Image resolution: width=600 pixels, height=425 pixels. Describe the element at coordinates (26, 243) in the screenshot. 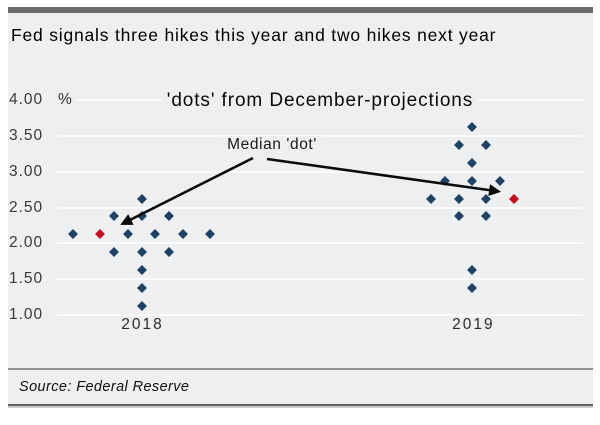

I see `y-axis-label-2.00: 2.00` at that location.